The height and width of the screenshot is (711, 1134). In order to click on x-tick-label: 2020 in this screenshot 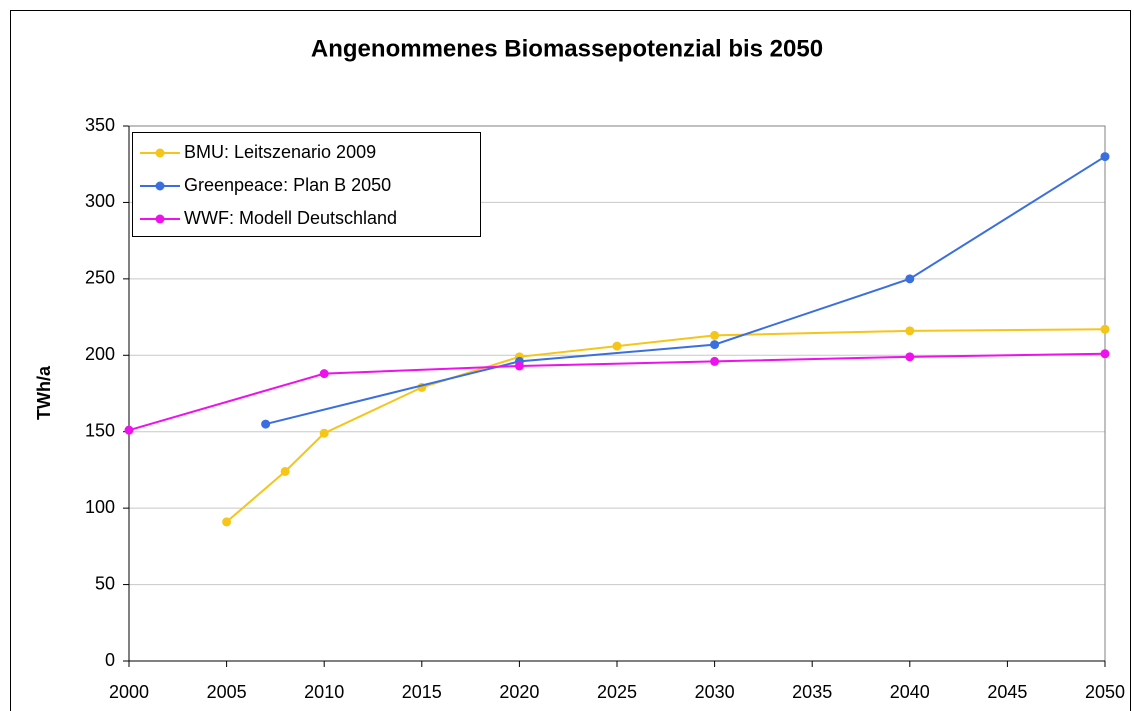, I will do `click(519, 692)`.